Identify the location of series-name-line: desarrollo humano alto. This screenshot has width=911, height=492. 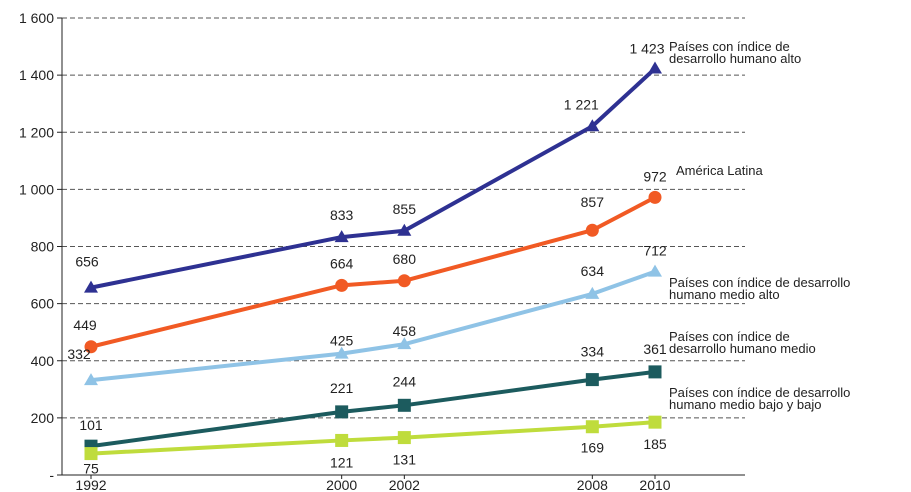
(735, 58).